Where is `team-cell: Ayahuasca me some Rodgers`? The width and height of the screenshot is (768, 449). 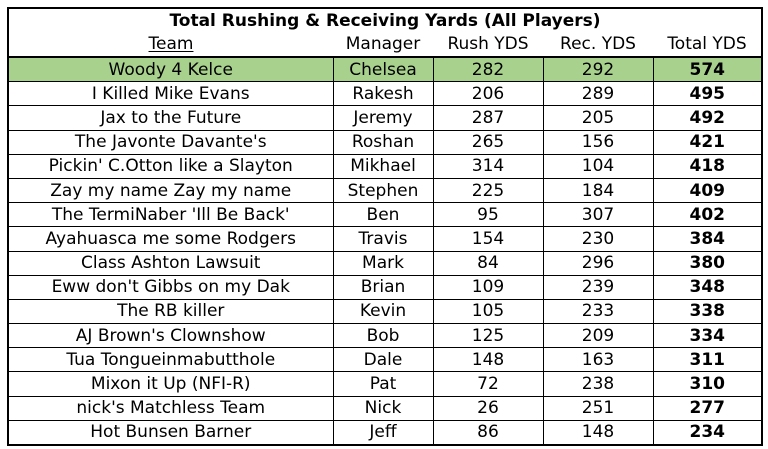 team-cell: Ayahuasca me some Rodgers is located at coordinates (170, 239).